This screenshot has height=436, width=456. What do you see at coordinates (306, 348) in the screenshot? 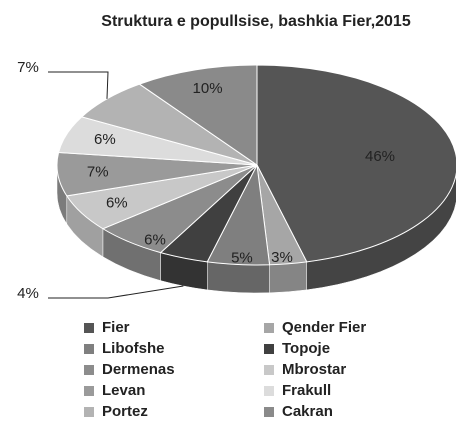
I see `legend-label: Topoje` at bounding box center [306, 348].